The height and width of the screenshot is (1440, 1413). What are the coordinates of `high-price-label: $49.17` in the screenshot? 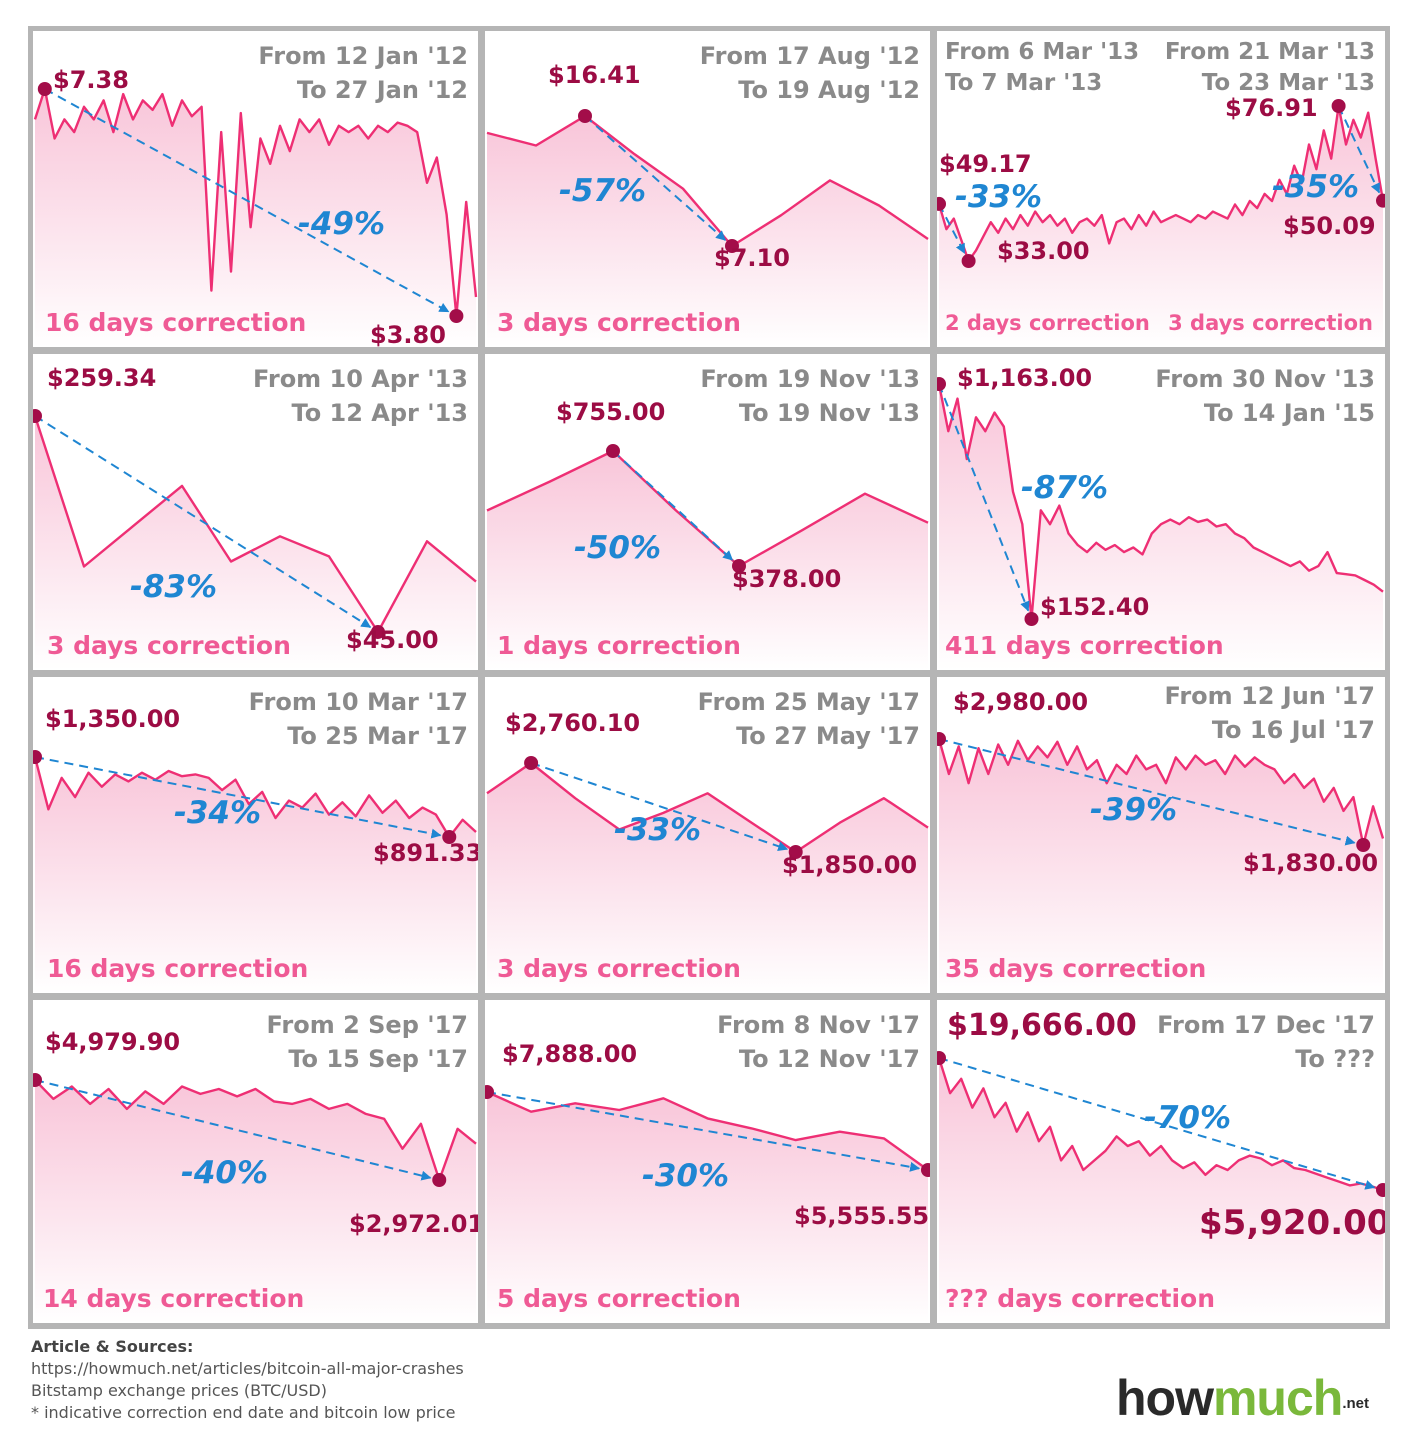 It's located at (985, 164).